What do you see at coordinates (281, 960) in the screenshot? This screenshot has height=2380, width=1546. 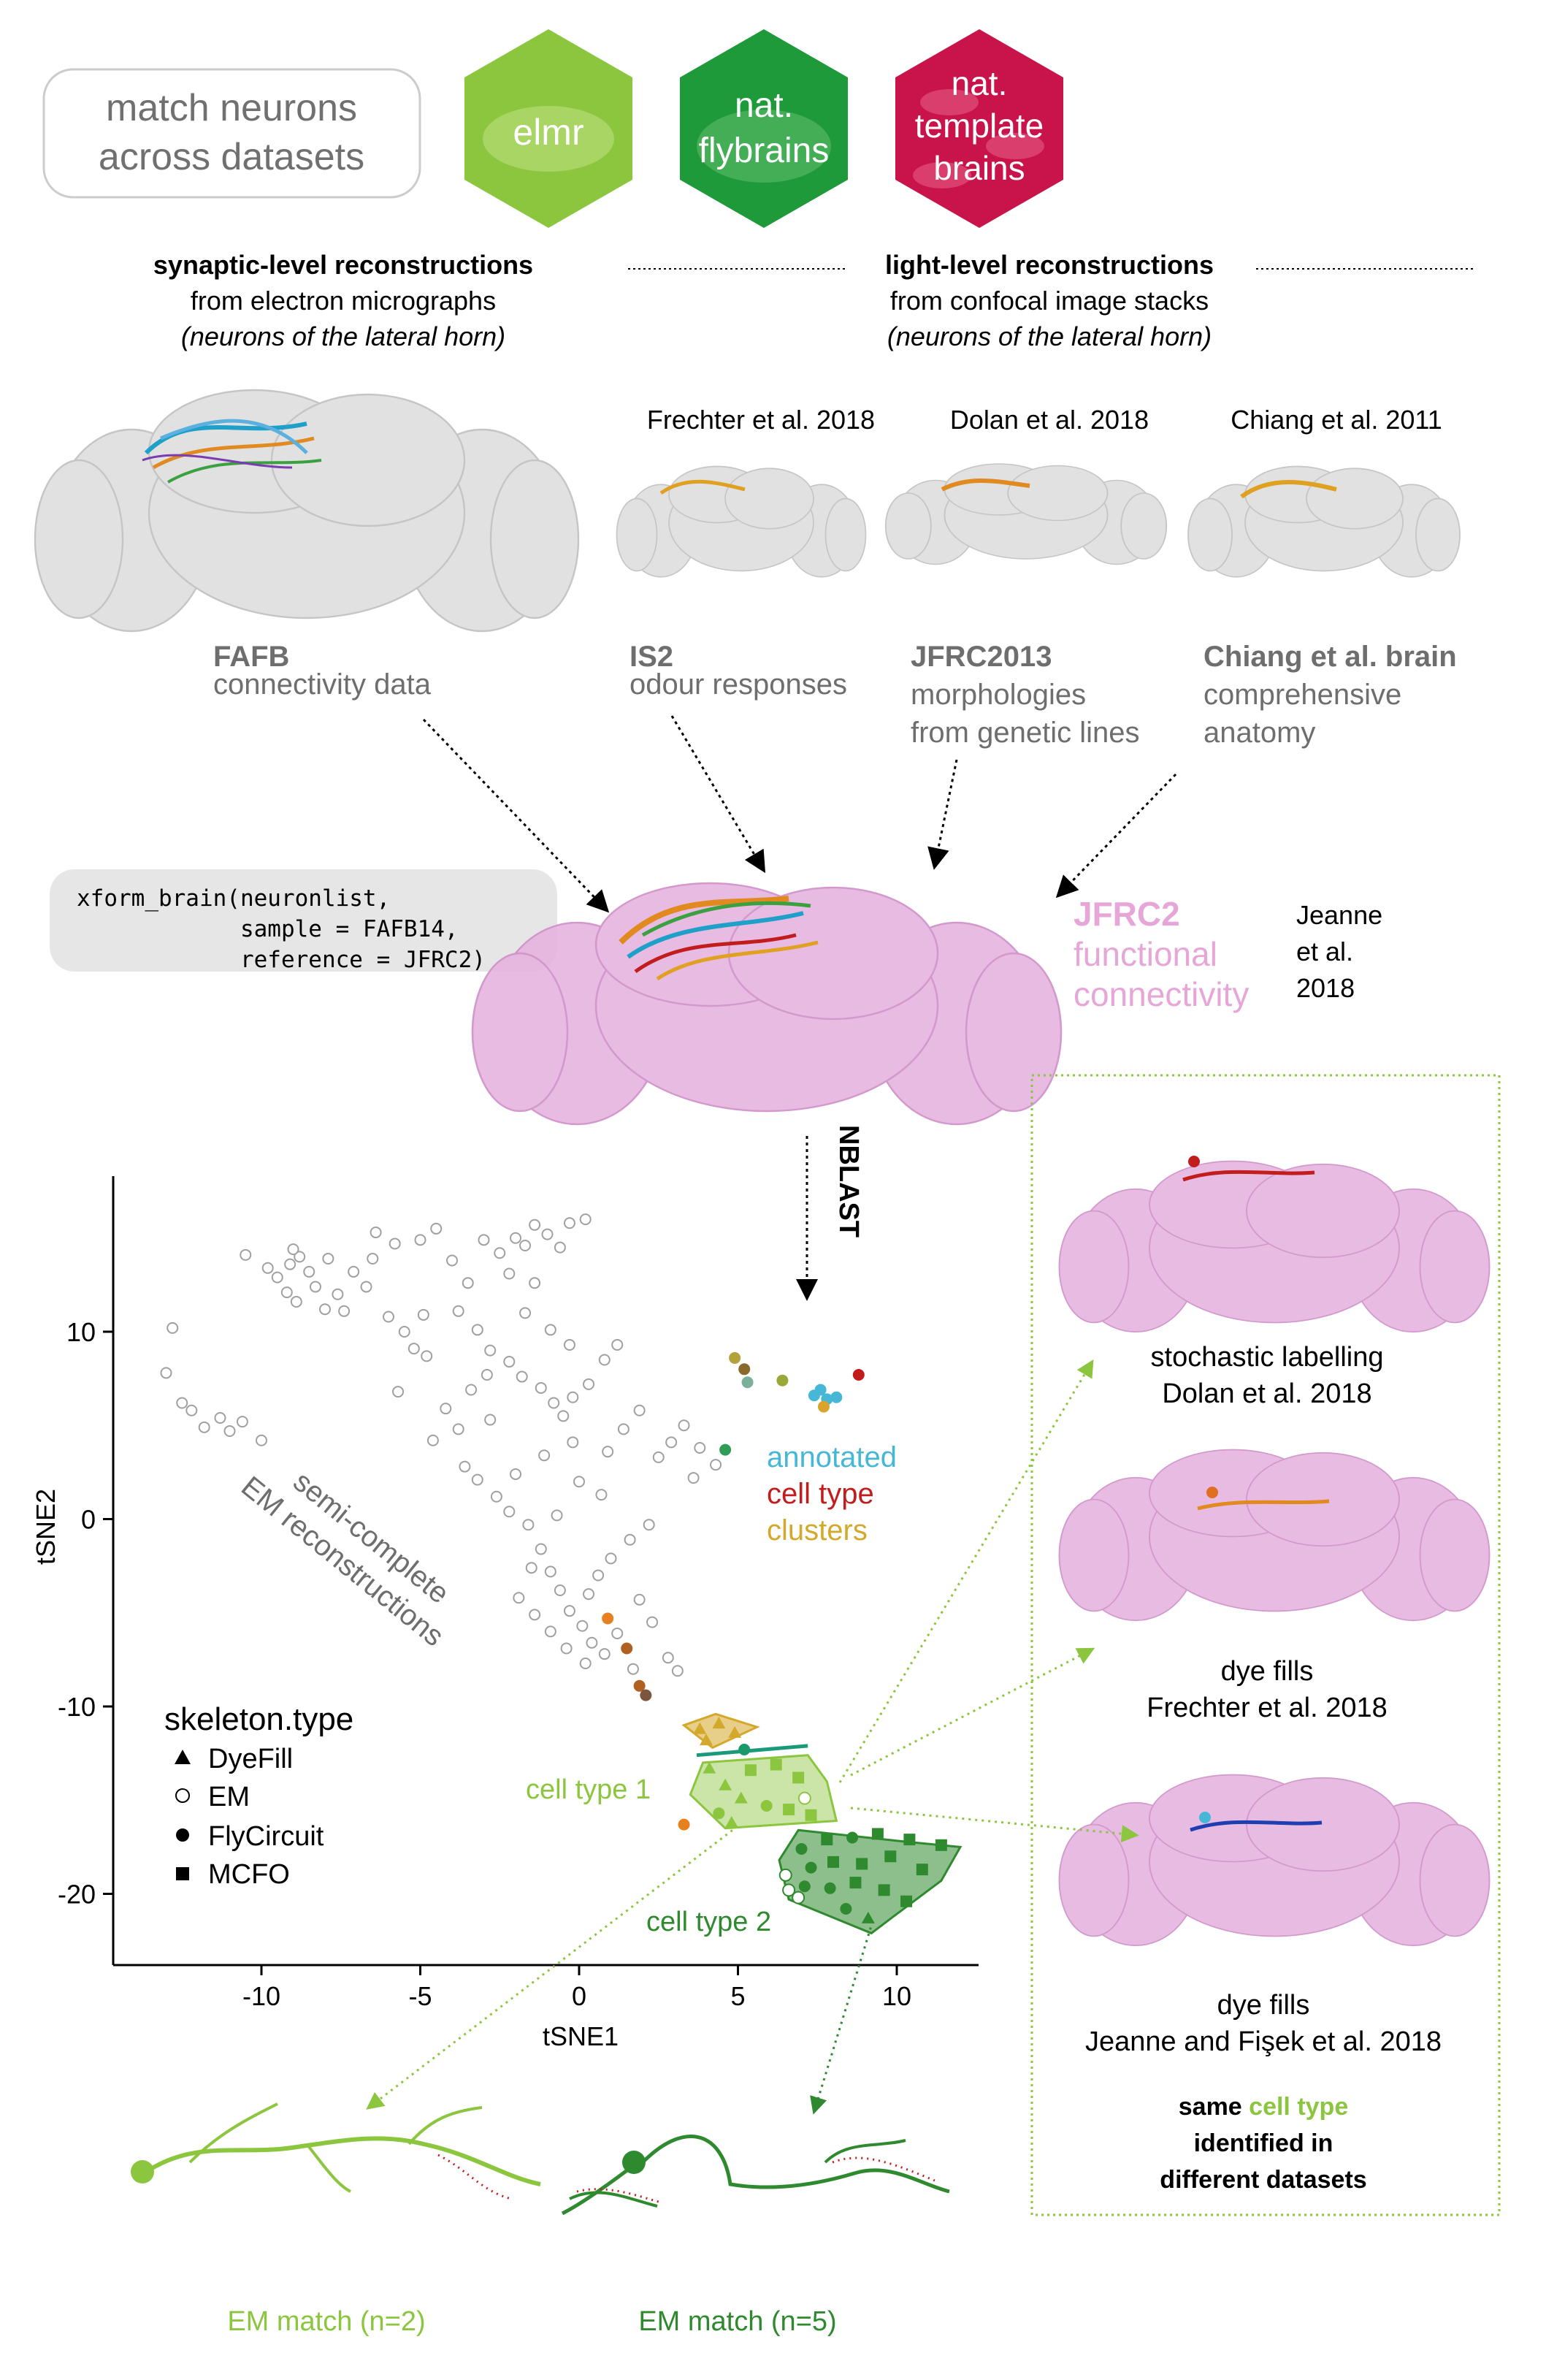 I see `code-line-3: reference = JFRC2)` at bounding box center [281, 960].